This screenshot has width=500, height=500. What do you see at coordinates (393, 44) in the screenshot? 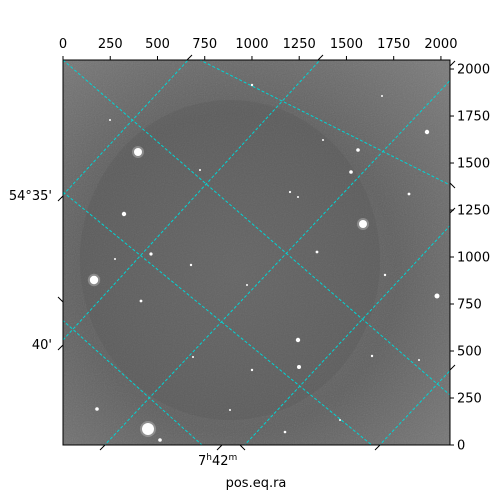
I see `top-tick-label: 1750` at bounding box center [393, 44].